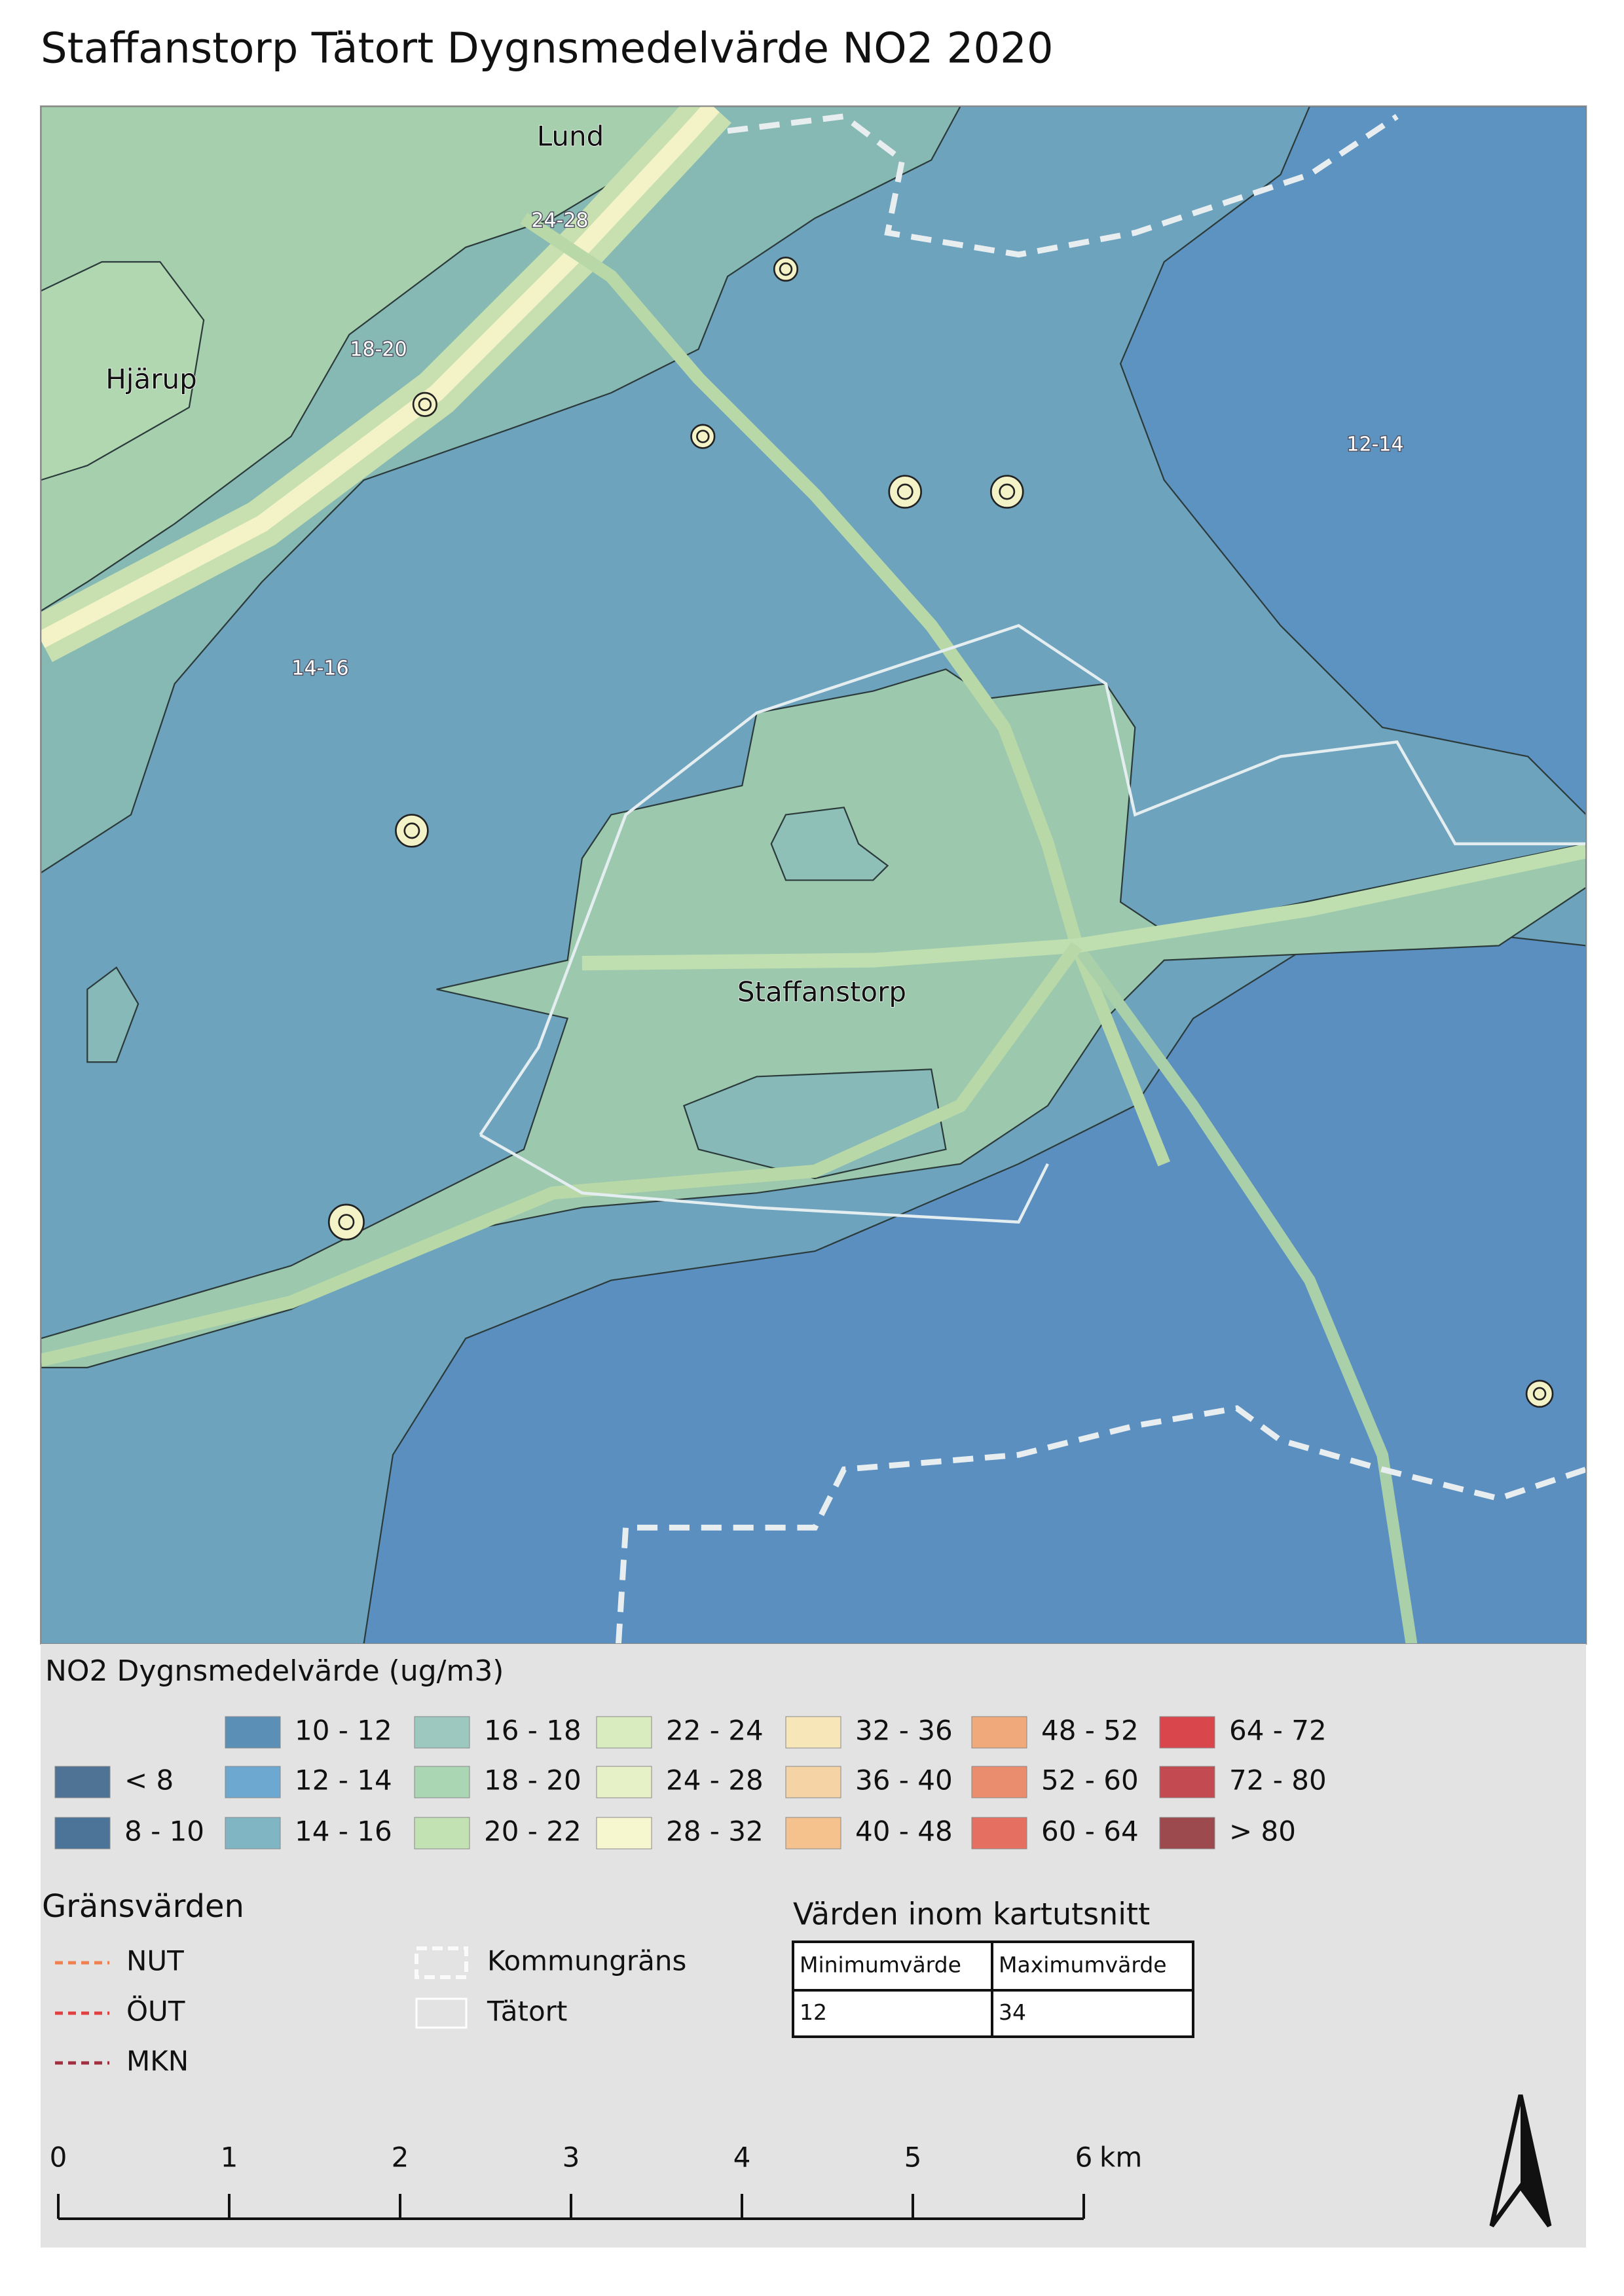  What do you see at coordinates (319, 668) in the screenshot?
I see `contour-label: 14-16` at bounding box center [319, 668].